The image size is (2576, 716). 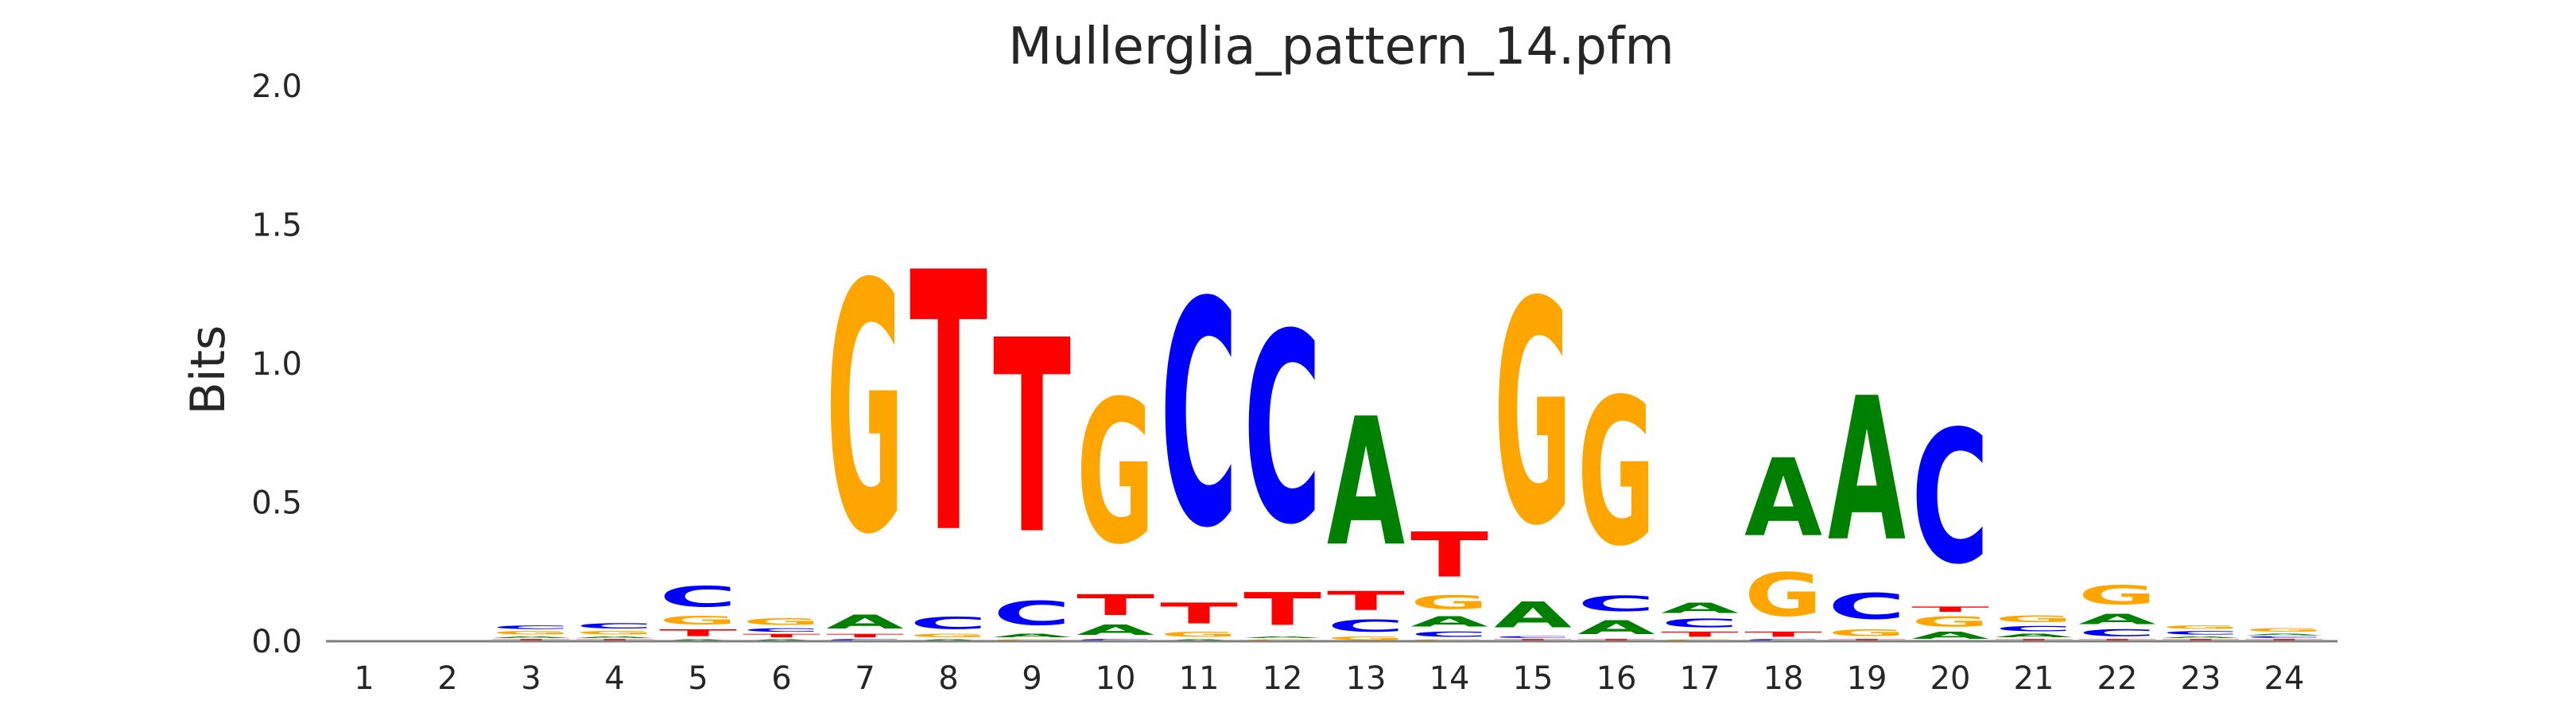 I want to click on logo-letter-C-pos-21: C, so click(x=2034, y=628).